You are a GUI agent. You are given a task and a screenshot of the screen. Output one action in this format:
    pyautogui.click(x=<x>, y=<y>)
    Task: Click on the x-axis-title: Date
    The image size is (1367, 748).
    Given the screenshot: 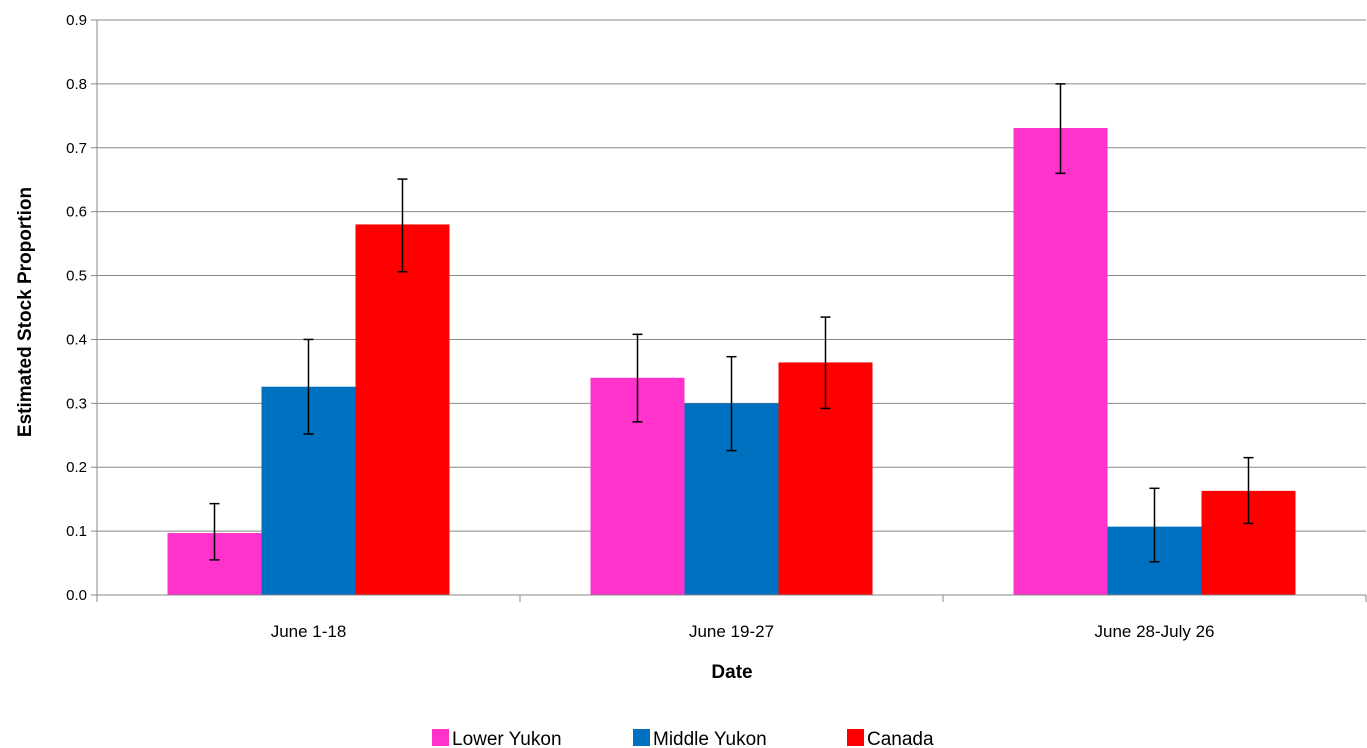 What is the action you would take?
    pyautogui.click(x=731, y=672)
    